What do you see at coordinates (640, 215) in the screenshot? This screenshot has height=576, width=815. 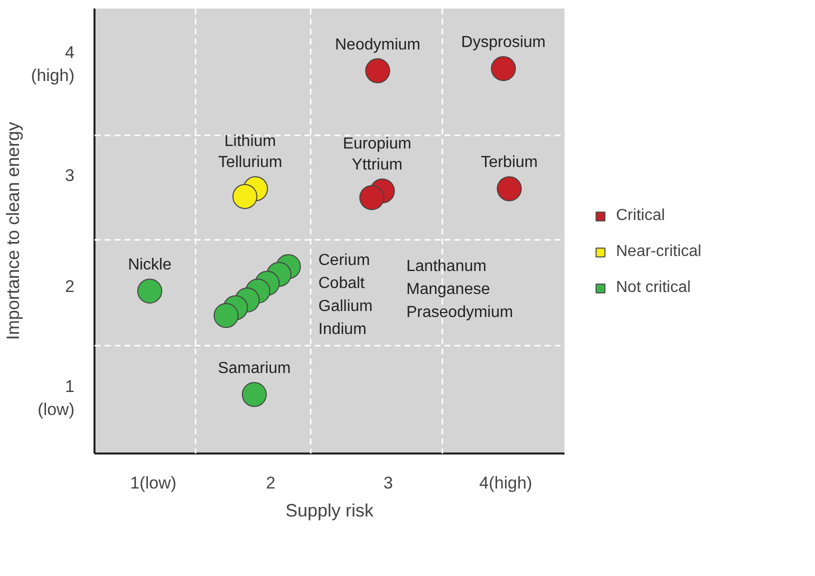 I see `legend-label: Critical` at bounding box center [640, 215].